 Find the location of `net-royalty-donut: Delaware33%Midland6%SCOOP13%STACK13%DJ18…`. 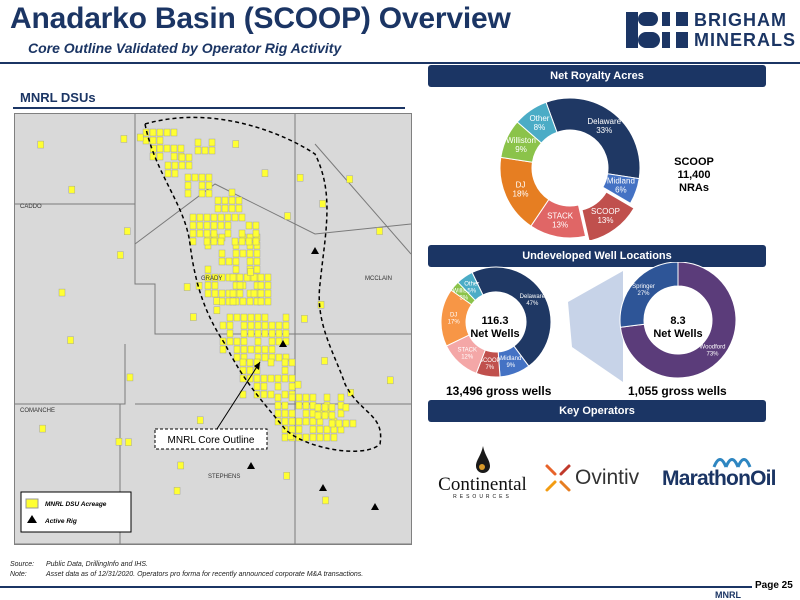

net-royalty-donut: Delaware33%Midland6%SCOOP13%STACK13%DJ18… is located at coordinates (570, 168).